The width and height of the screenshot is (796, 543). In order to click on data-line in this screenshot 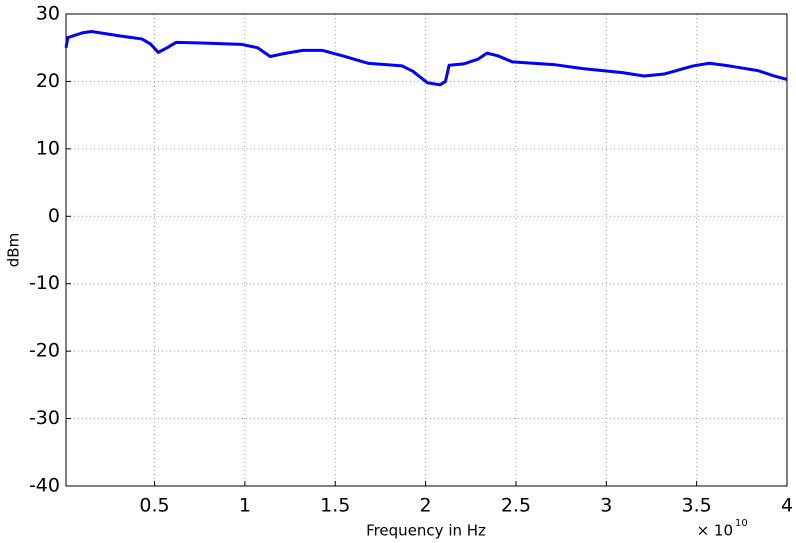, I will do `click(426, 58)`.